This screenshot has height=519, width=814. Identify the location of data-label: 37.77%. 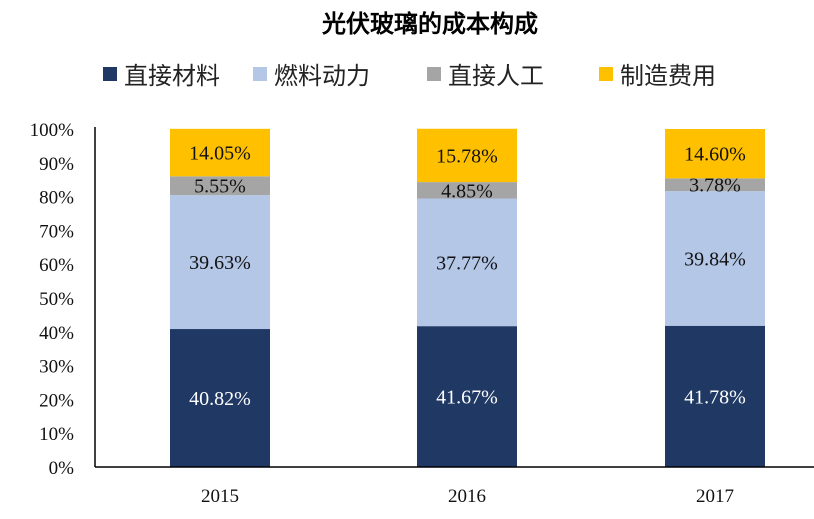
(467, 263).